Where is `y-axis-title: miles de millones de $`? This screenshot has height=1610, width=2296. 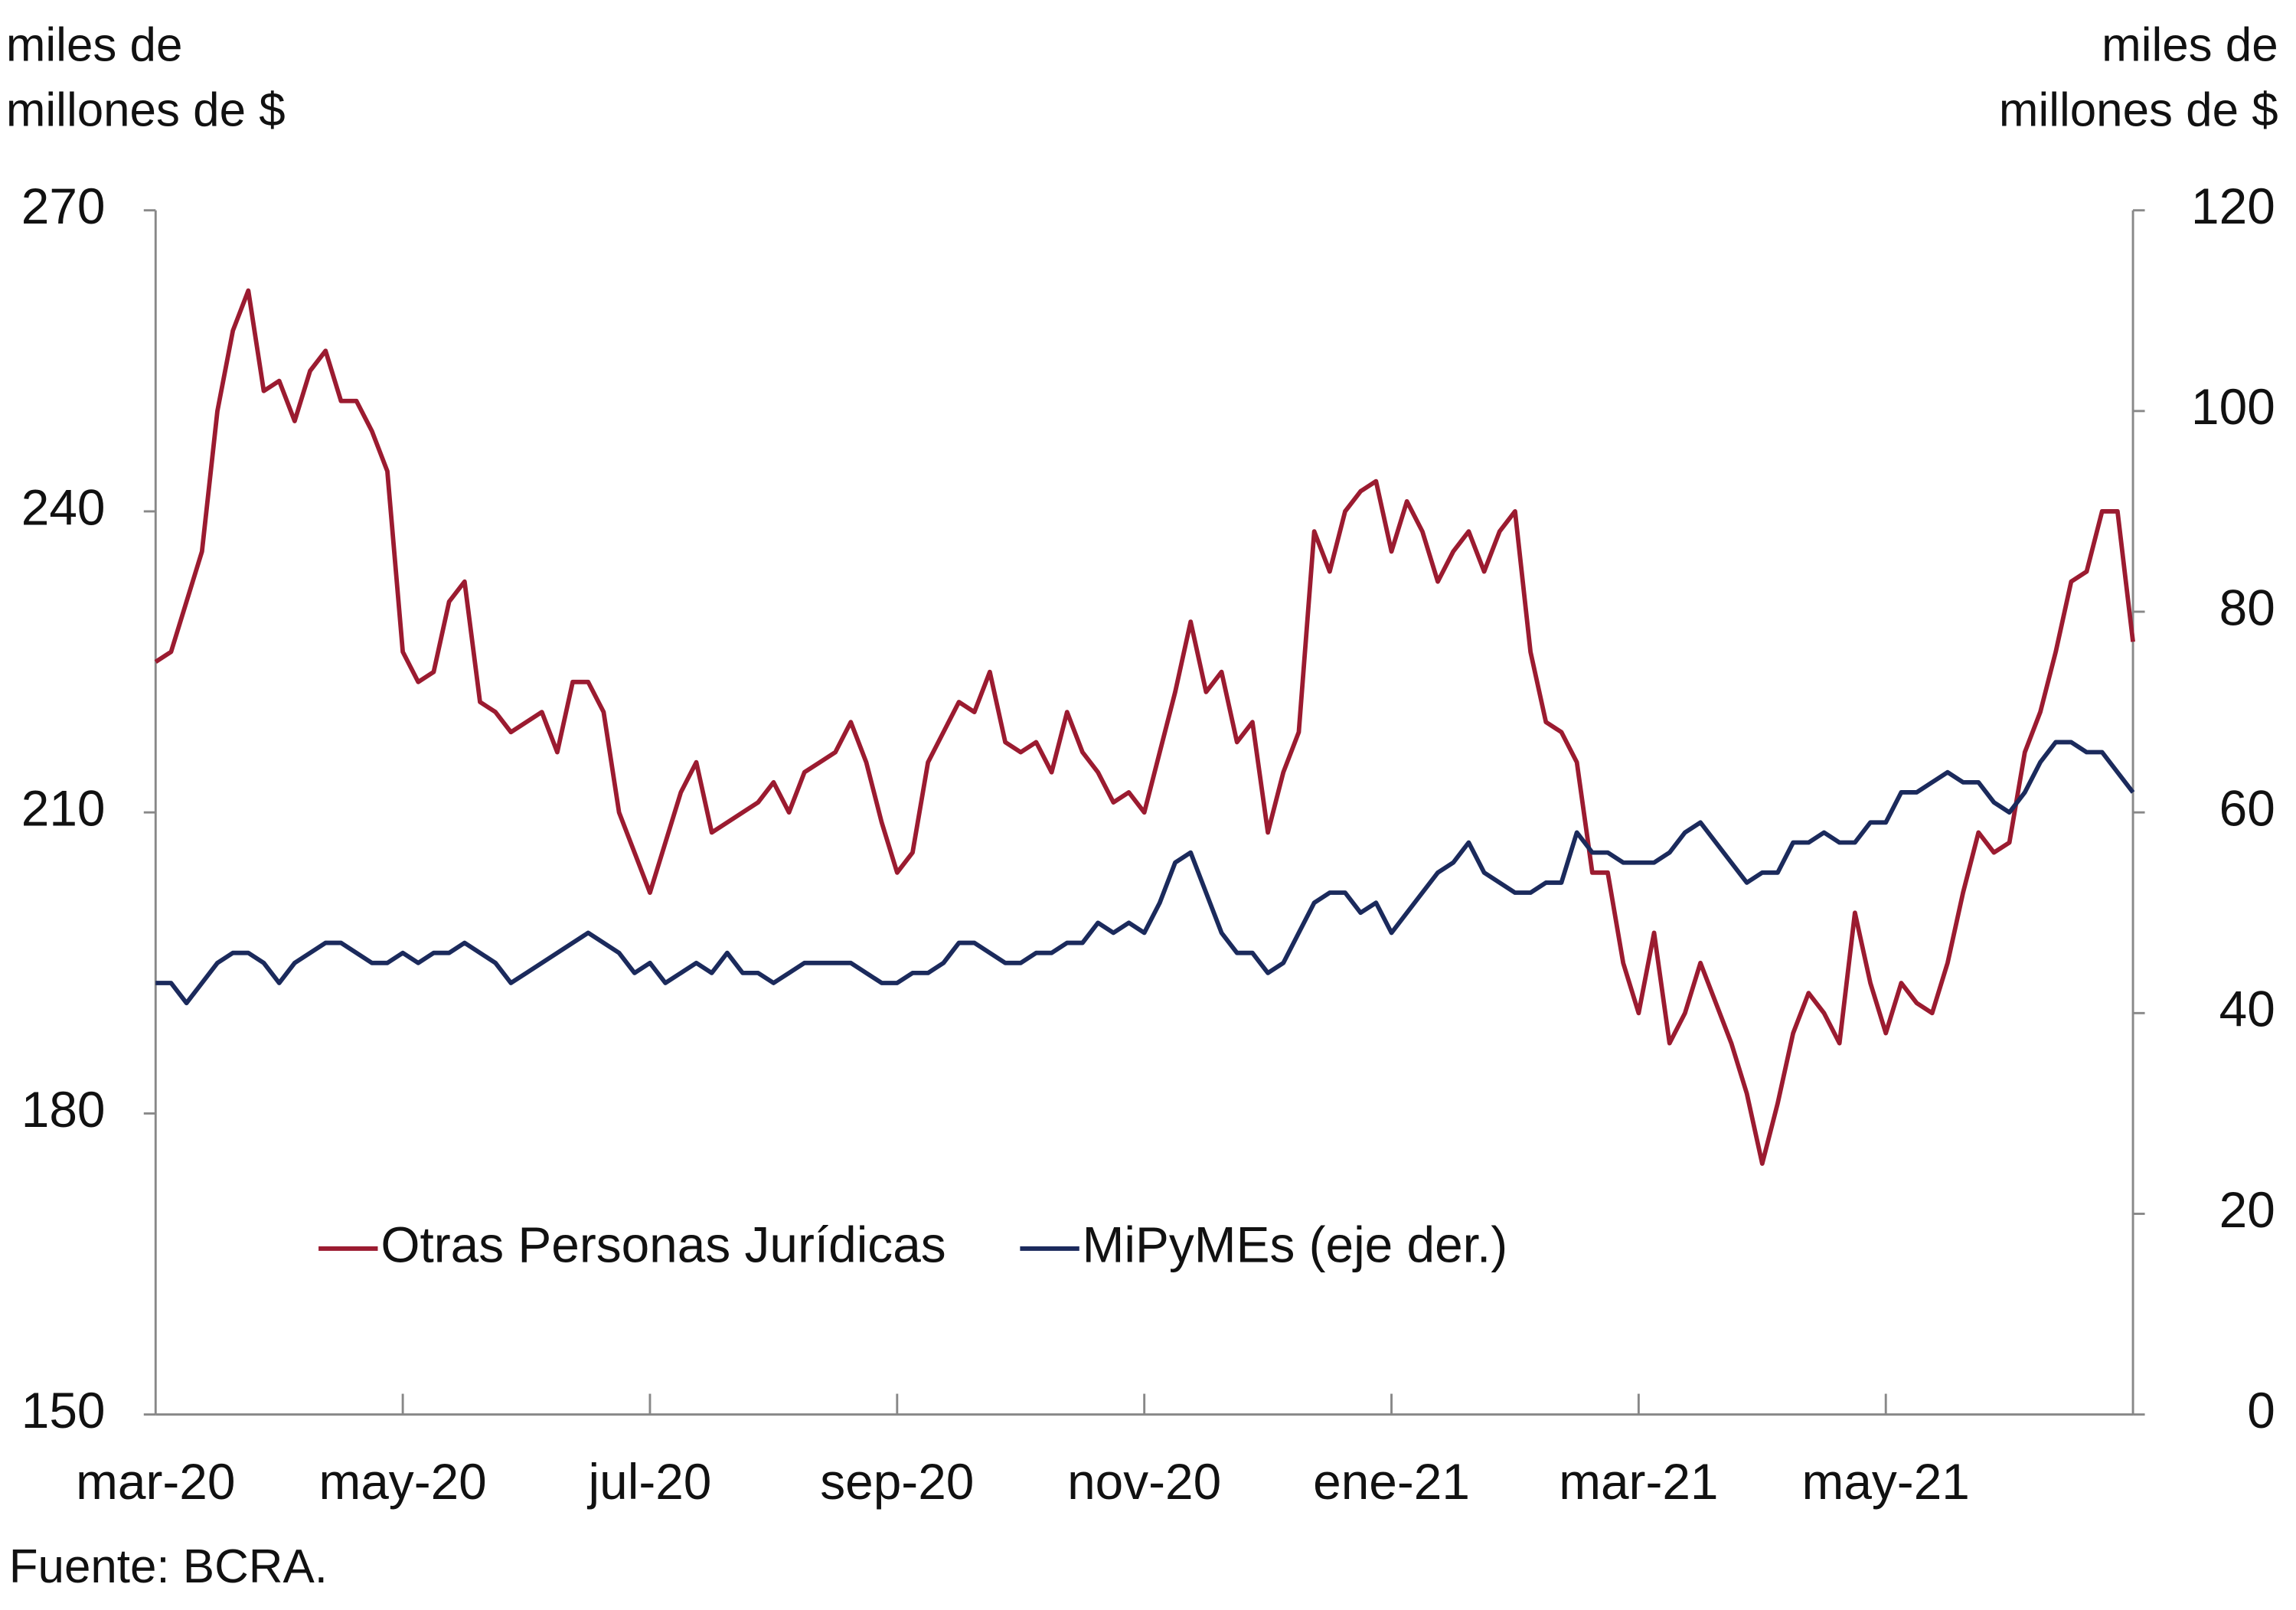
y-axis-title: miles de millones de $ is located at coordinates (145, 77).